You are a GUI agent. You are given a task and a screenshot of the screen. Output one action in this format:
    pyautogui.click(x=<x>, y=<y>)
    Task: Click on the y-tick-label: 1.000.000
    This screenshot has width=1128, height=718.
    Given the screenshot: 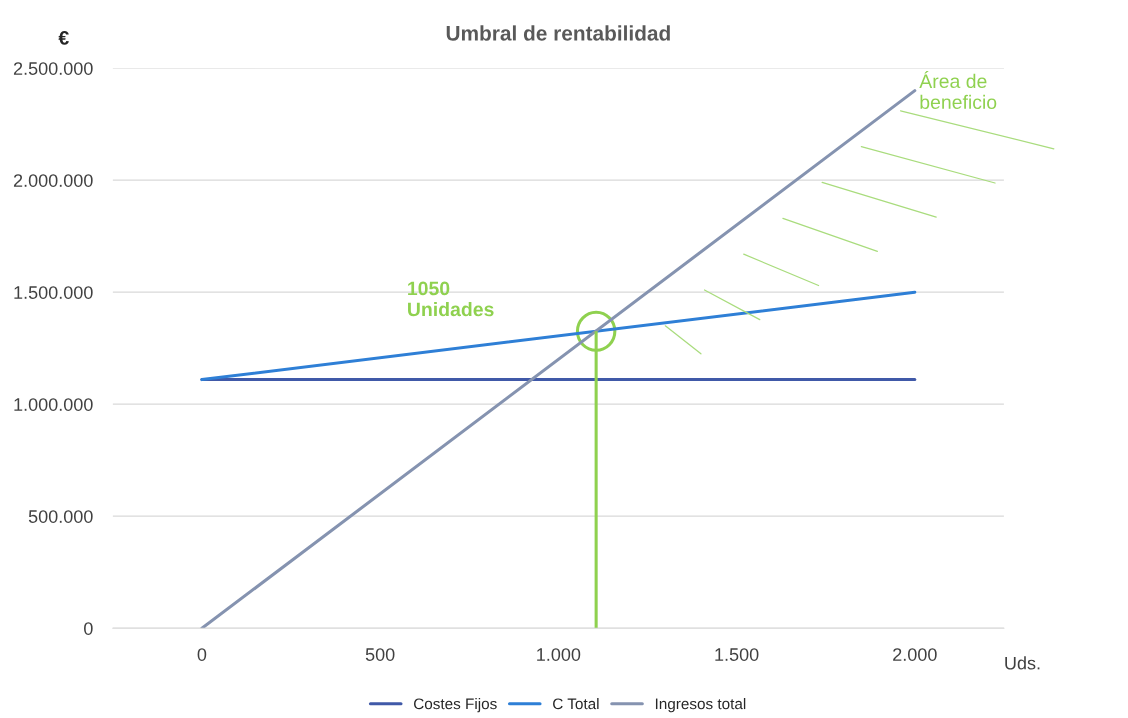 What is the action you would take?
    pyautogui.click(x=53, y=404)
    